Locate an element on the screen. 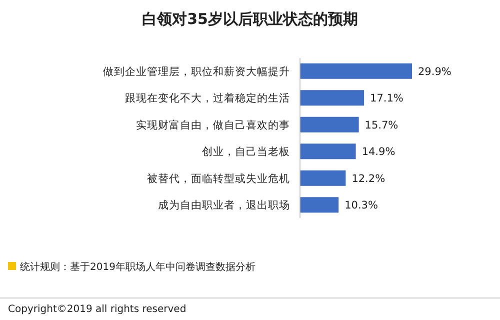  data-label: 17.1% is located at coordinates (387, 98).